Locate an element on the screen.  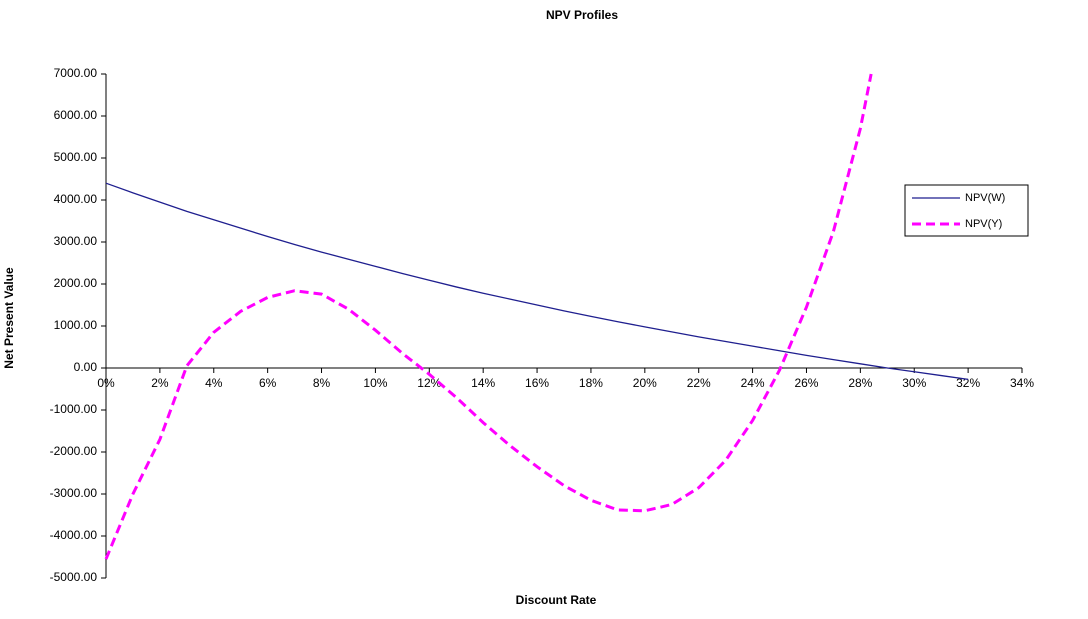
legend-label: NPV(W) is located at coordinates (985, 198).